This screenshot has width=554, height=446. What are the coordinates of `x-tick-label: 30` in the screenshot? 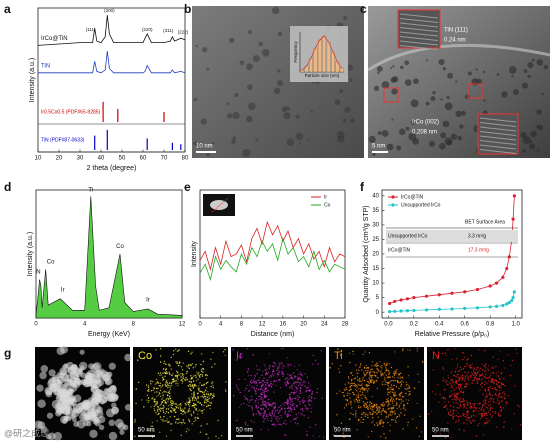 It's located at (80, 159).